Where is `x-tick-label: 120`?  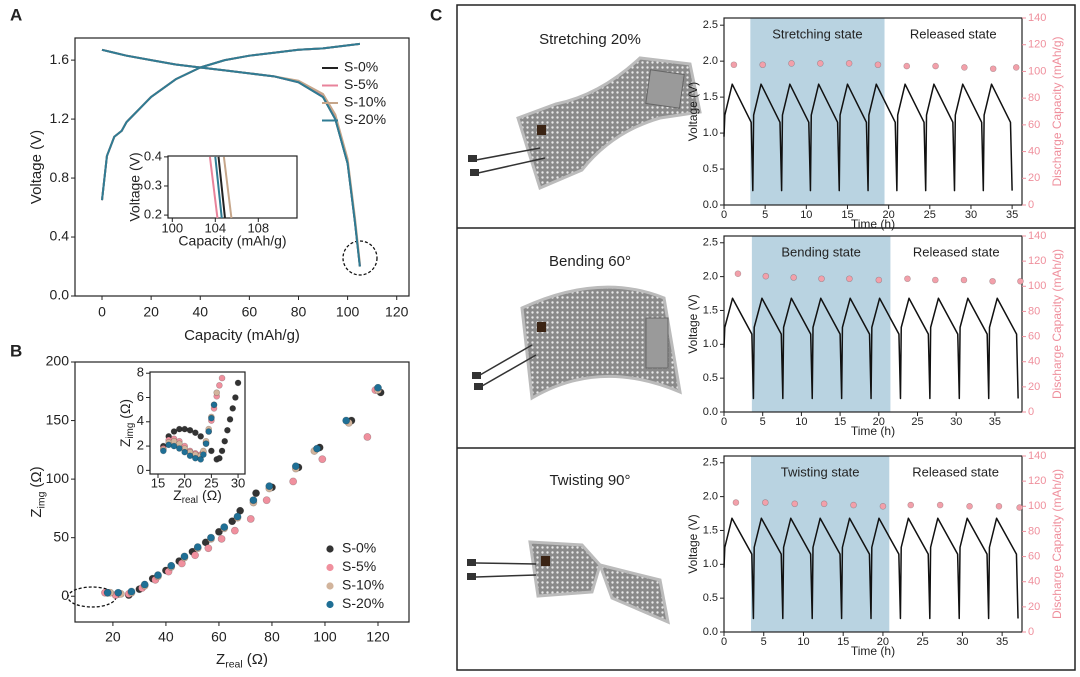 x-tick-label: 120 is located at coordinates (397, 312).